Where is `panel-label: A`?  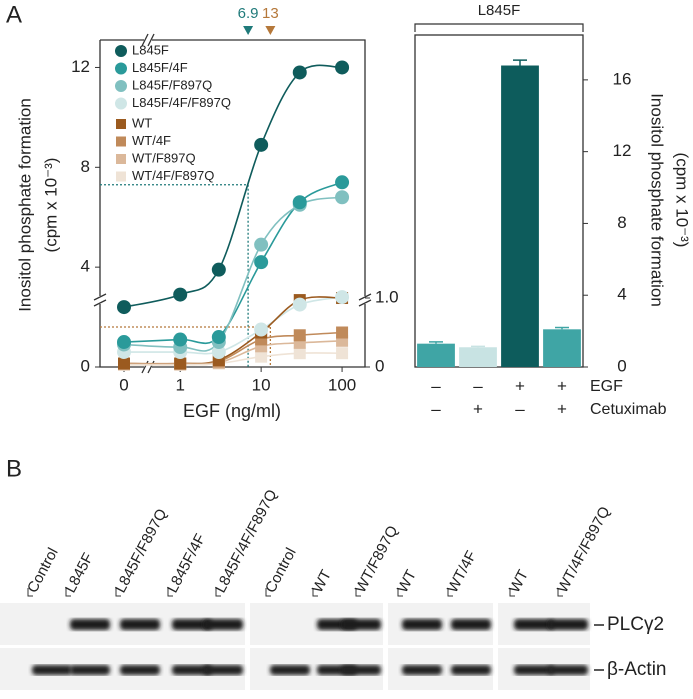
panel-label: A is located at coordinates (14, 14).